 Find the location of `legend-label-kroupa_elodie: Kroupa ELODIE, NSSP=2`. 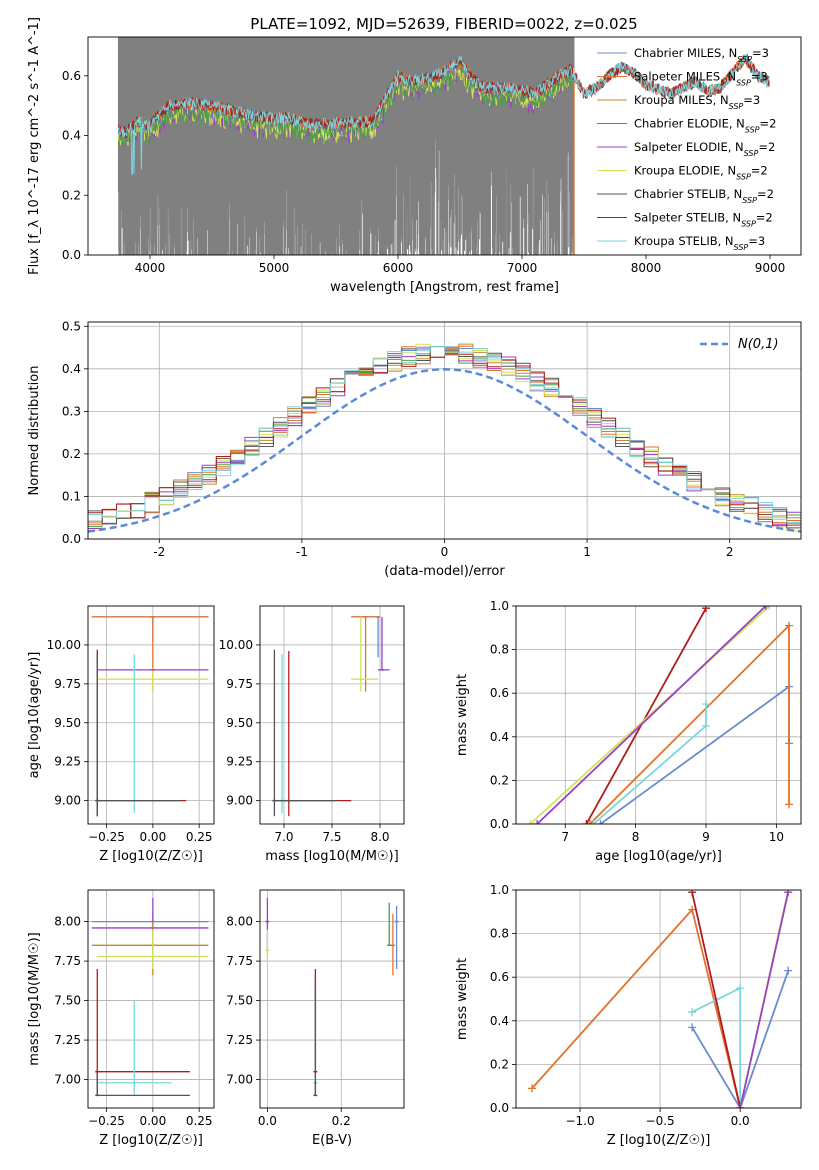

legend-label-kroupa_elodie: Kroupa ELODIE, NSSP=2 is located at coordinates (701, 173).